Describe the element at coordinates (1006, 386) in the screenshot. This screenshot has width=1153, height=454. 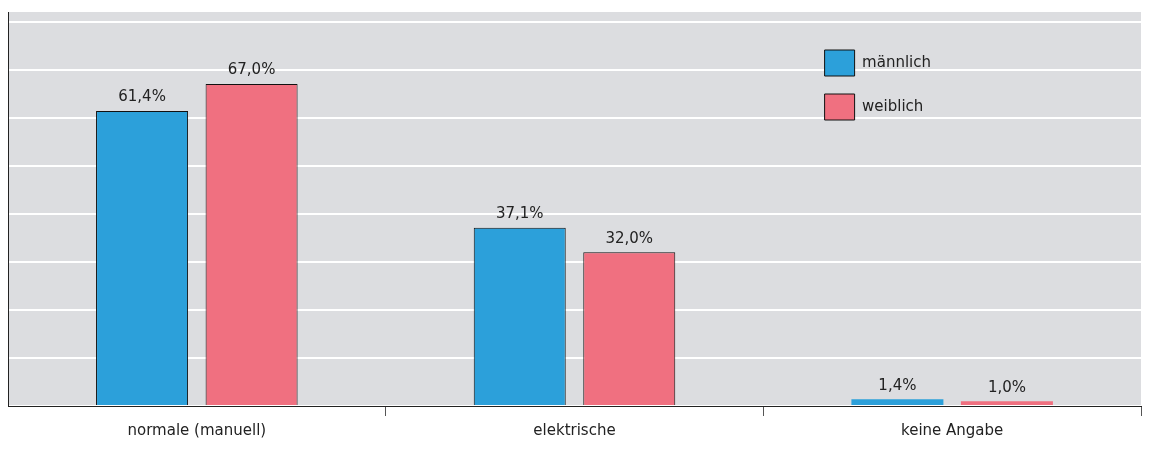
I see `data-label: 1,0%` at that location.